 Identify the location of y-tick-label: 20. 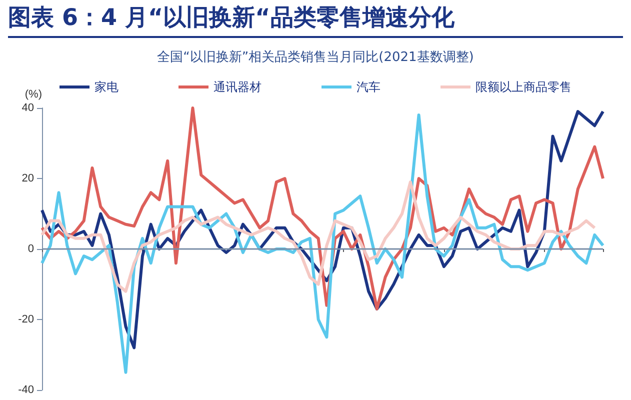
(28, 178).